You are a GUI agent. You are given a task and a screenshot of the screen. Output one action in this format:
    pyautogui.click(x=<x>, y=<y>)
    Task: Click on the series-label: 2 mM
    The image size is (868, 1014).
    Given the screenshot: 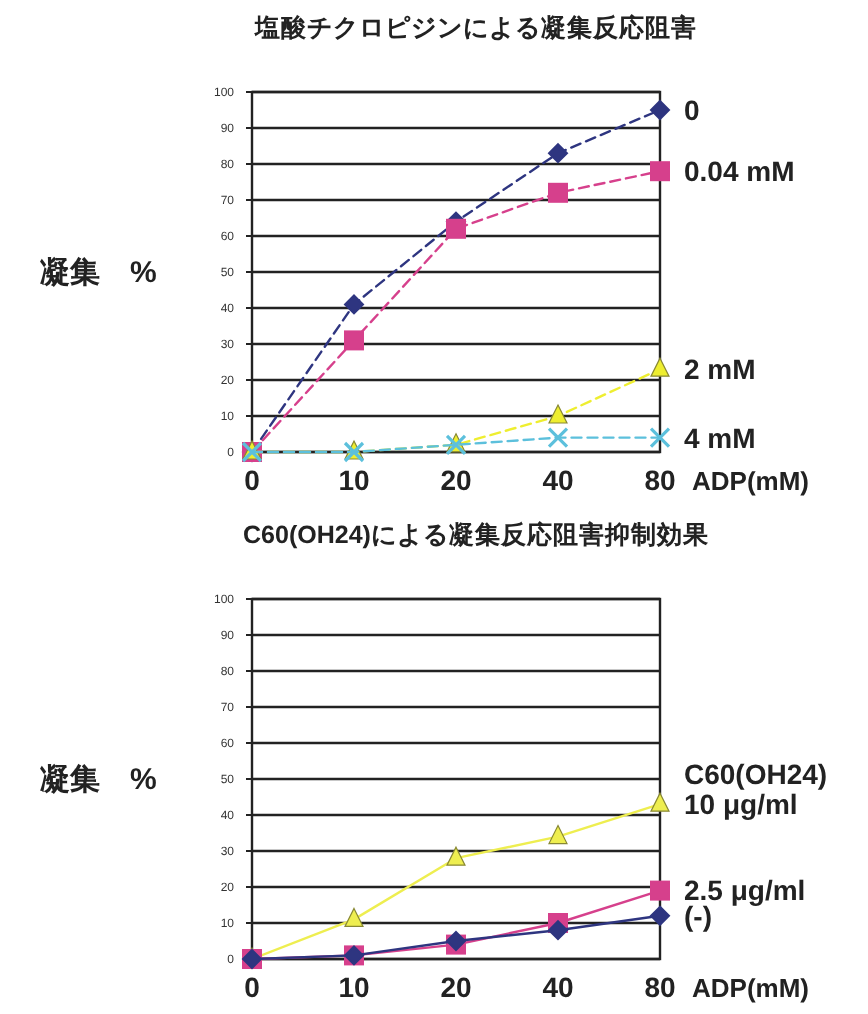 What is the action you would take?
    pyautogui.click(x=720, y=369)
    